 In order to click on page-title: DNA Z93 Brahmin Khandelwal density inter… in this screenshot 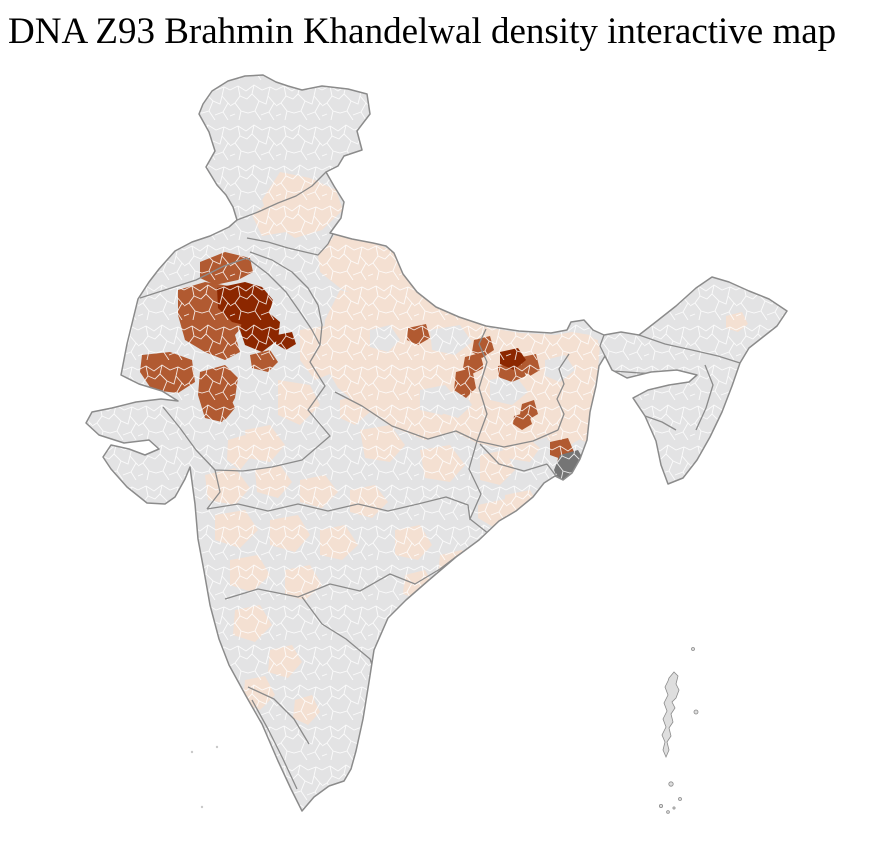, I will do `click(422, 31)`.